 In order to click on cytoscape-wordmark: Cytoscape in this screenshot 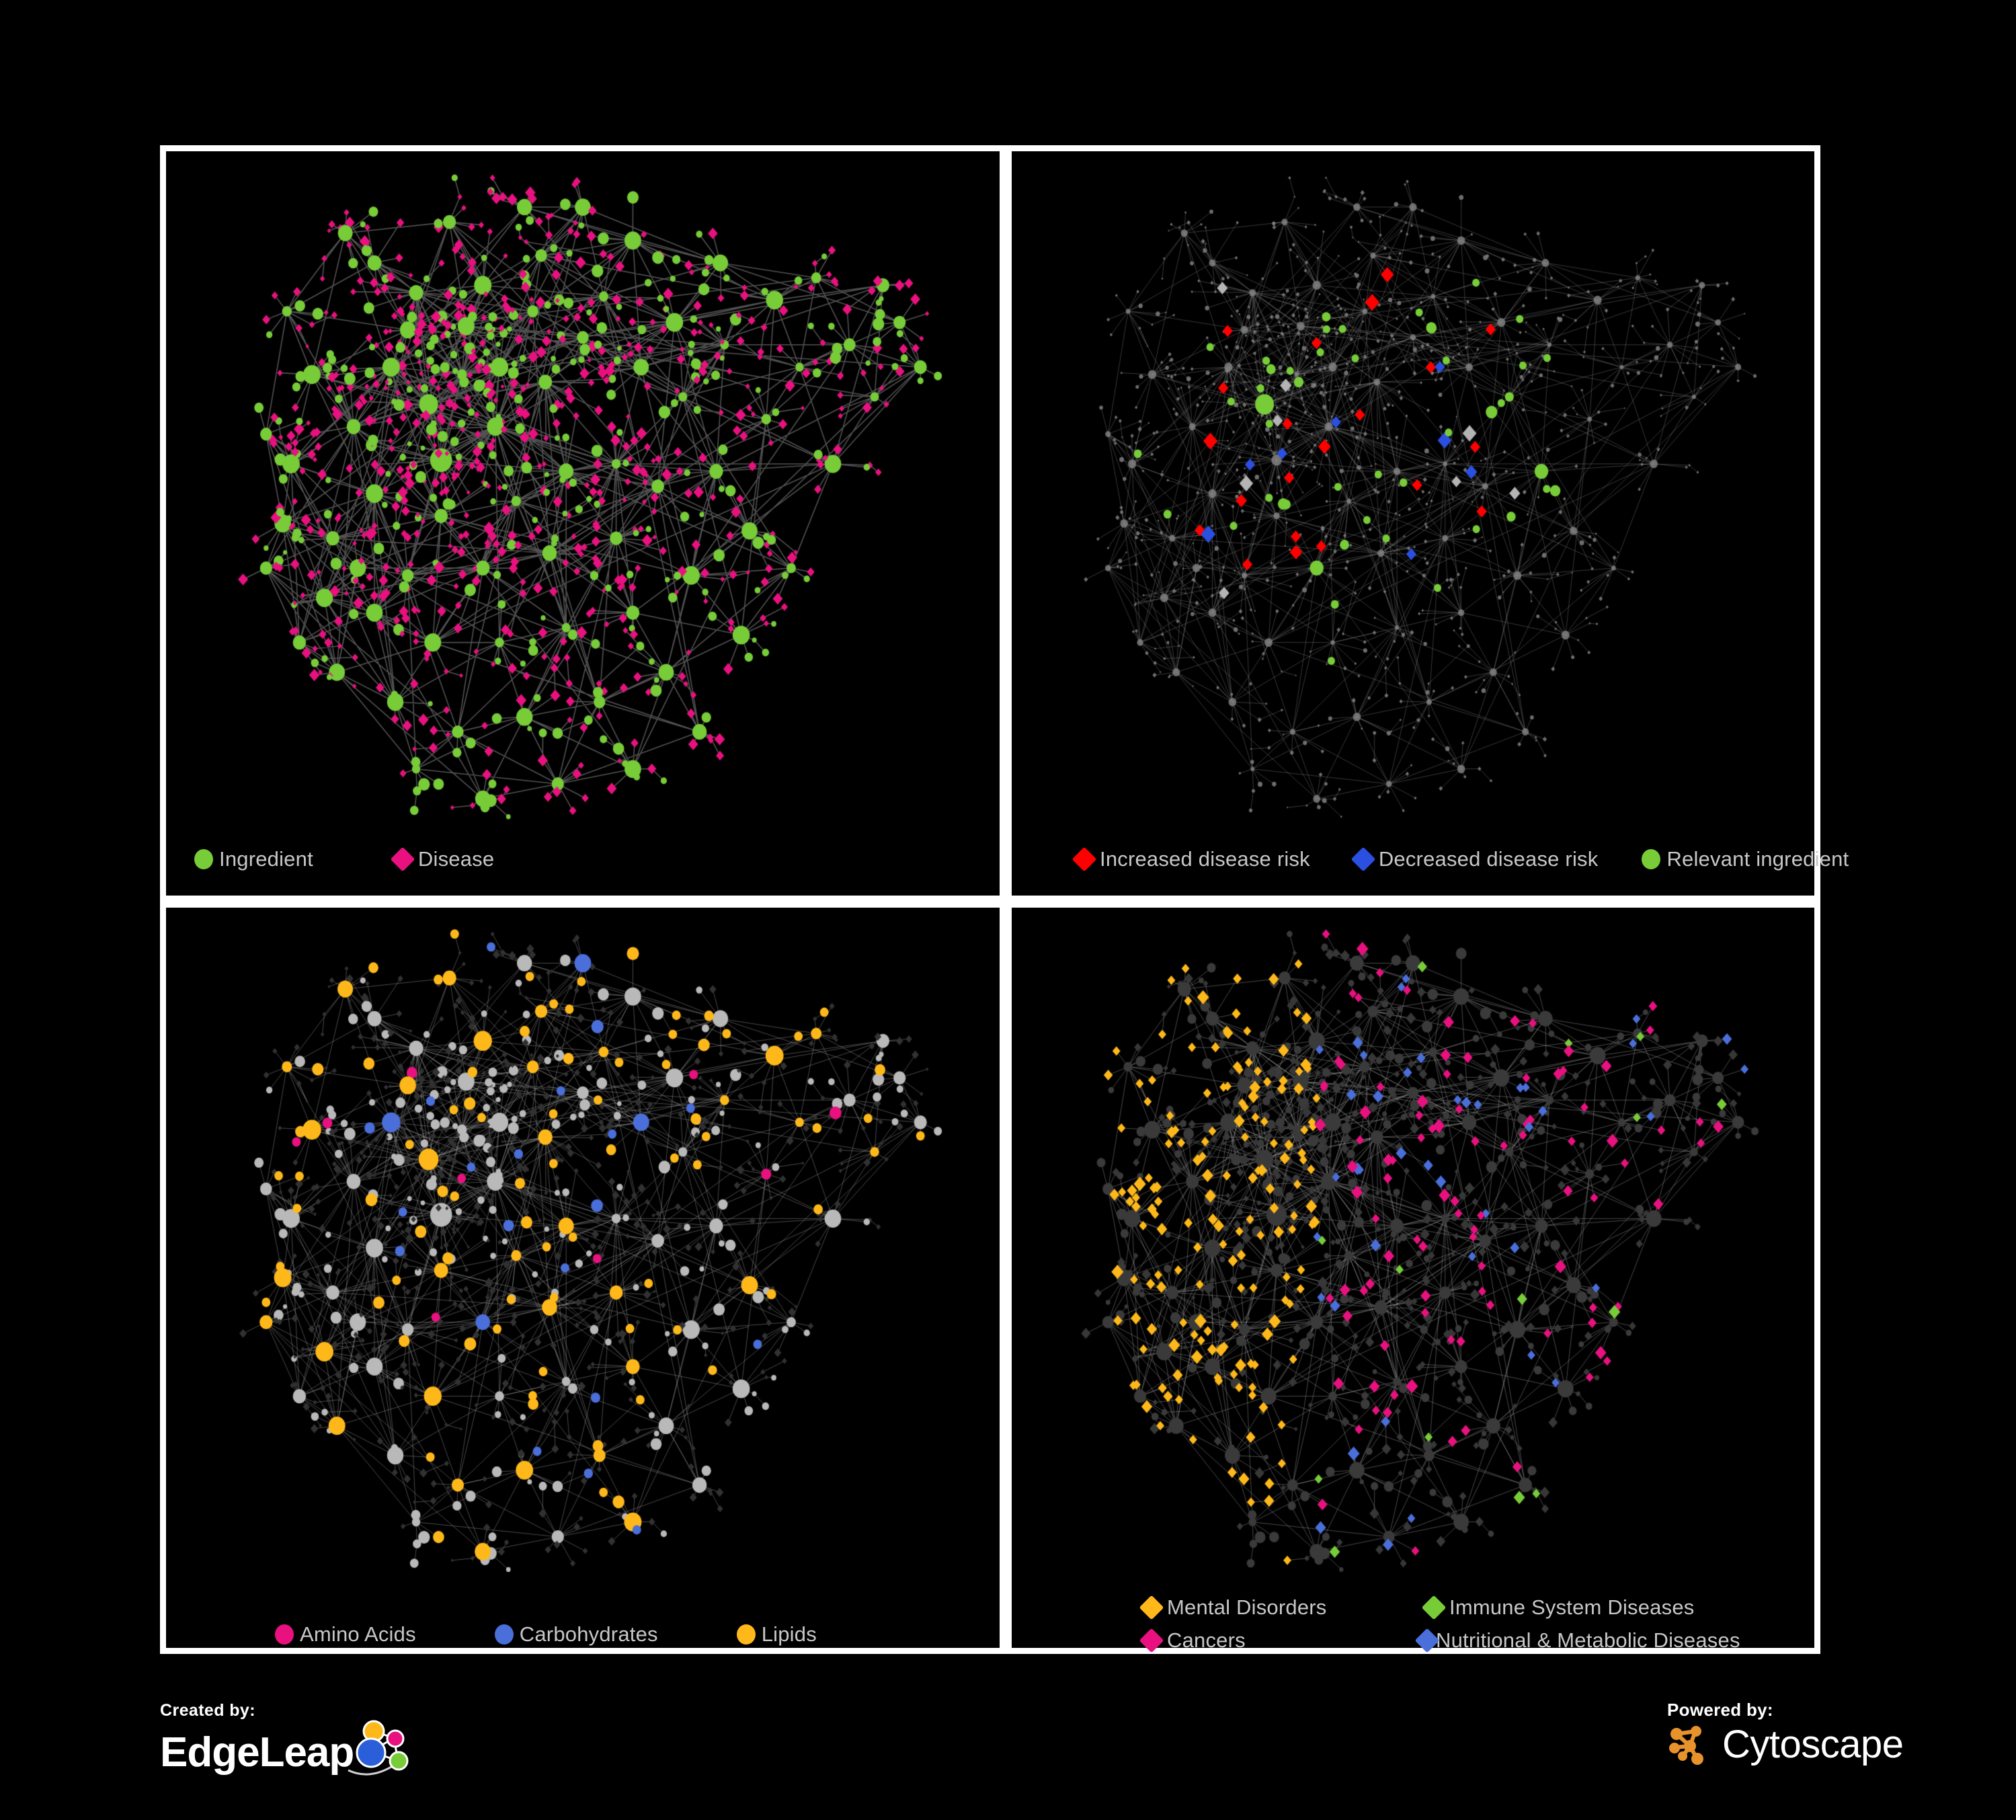, I will do `click(1813, 1744)`.